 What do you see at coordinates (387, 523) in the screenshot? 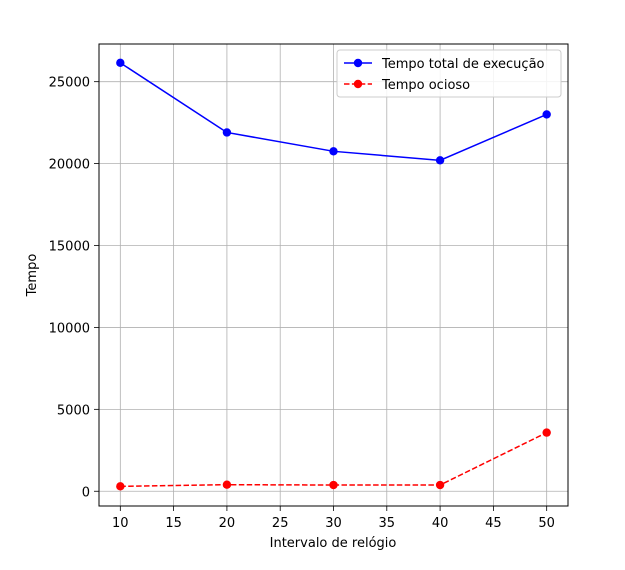
I see `x-tick-label: 35` at bounding box center [387, 523].